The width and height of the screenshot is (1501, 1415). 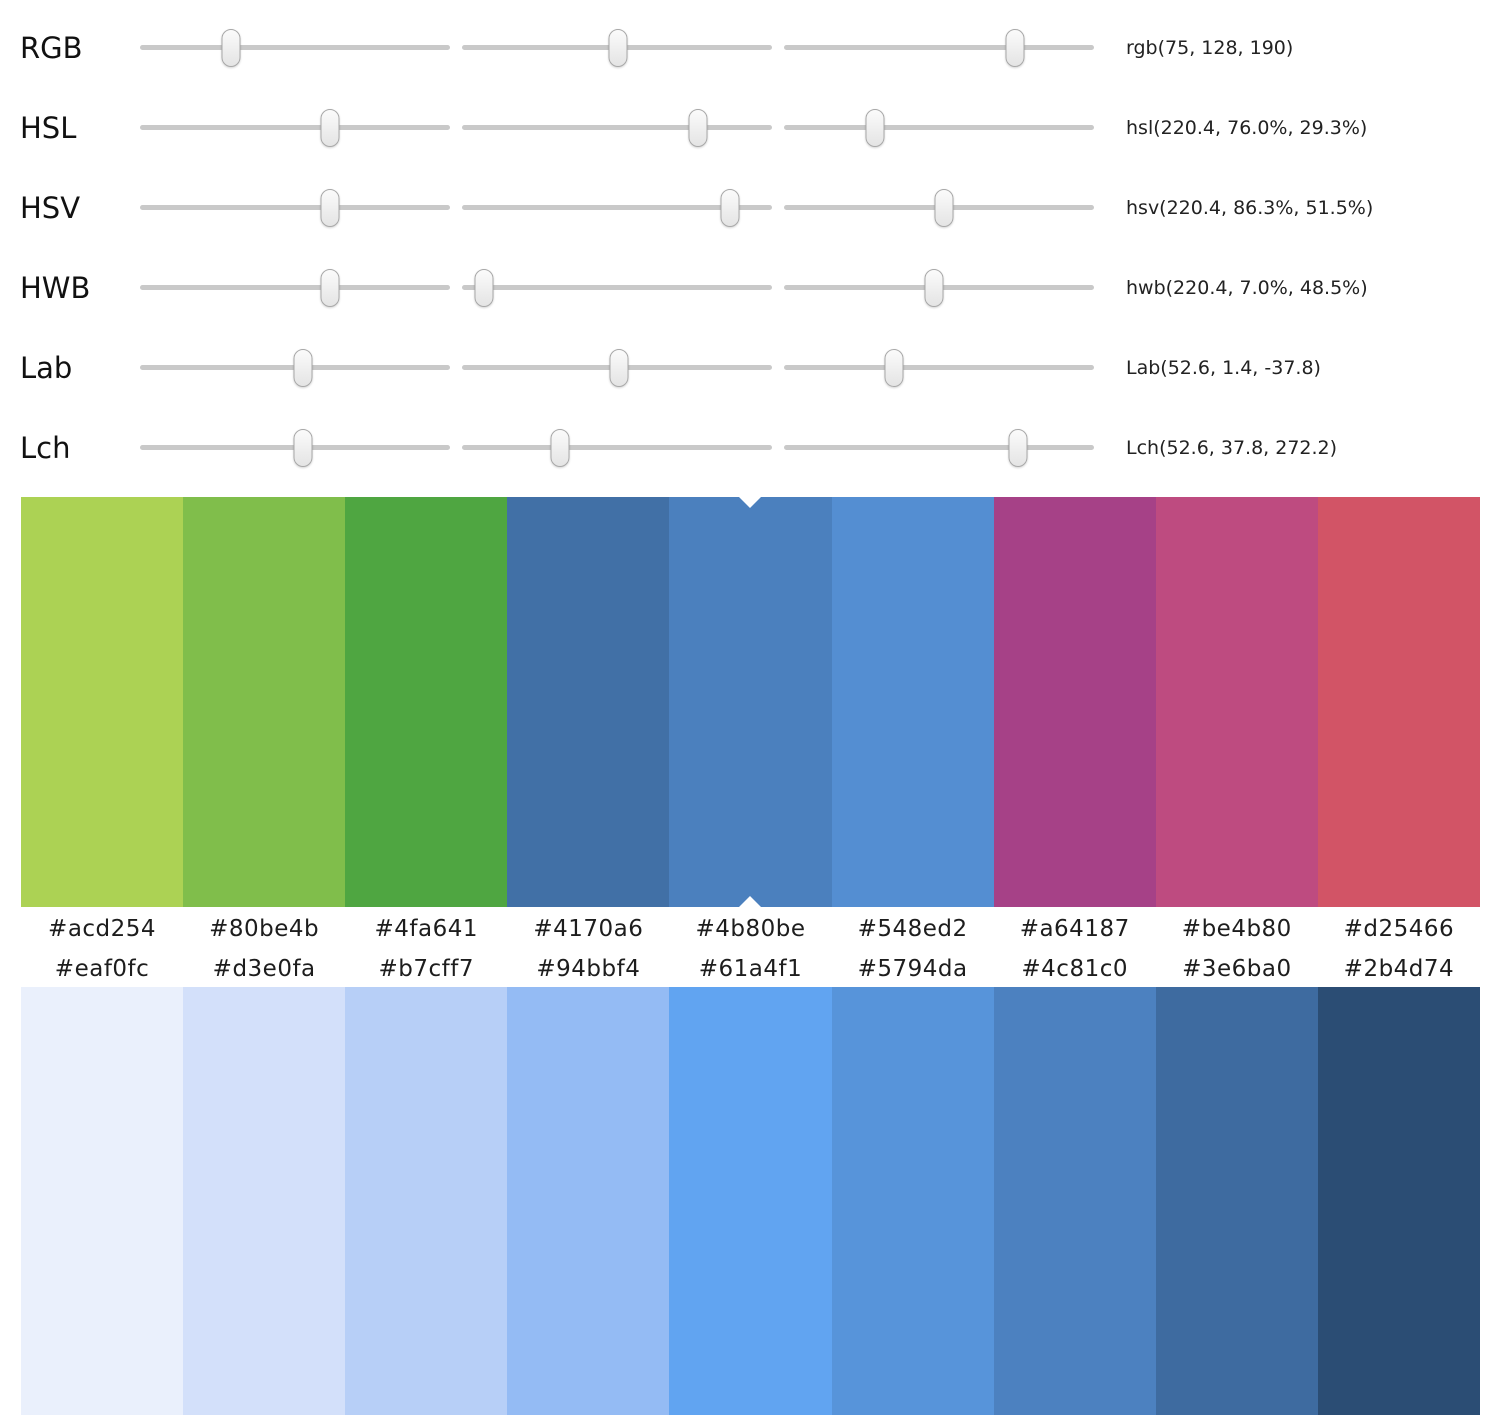 I want to click on hex-label: #be4b80, so click(x=1236, y=929).